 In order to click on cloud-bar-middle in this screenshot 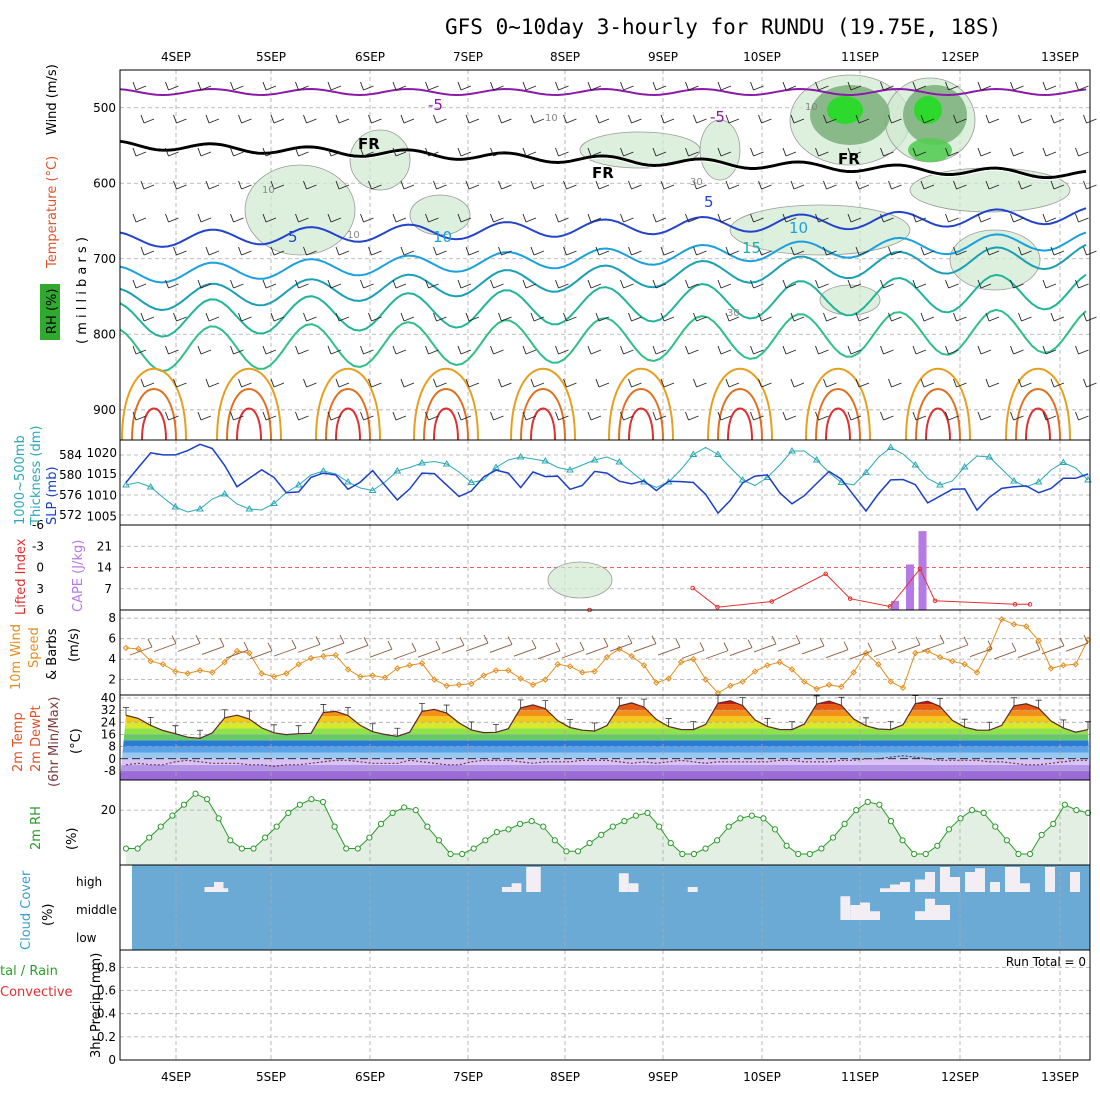, I will do `click(875, 915)`.